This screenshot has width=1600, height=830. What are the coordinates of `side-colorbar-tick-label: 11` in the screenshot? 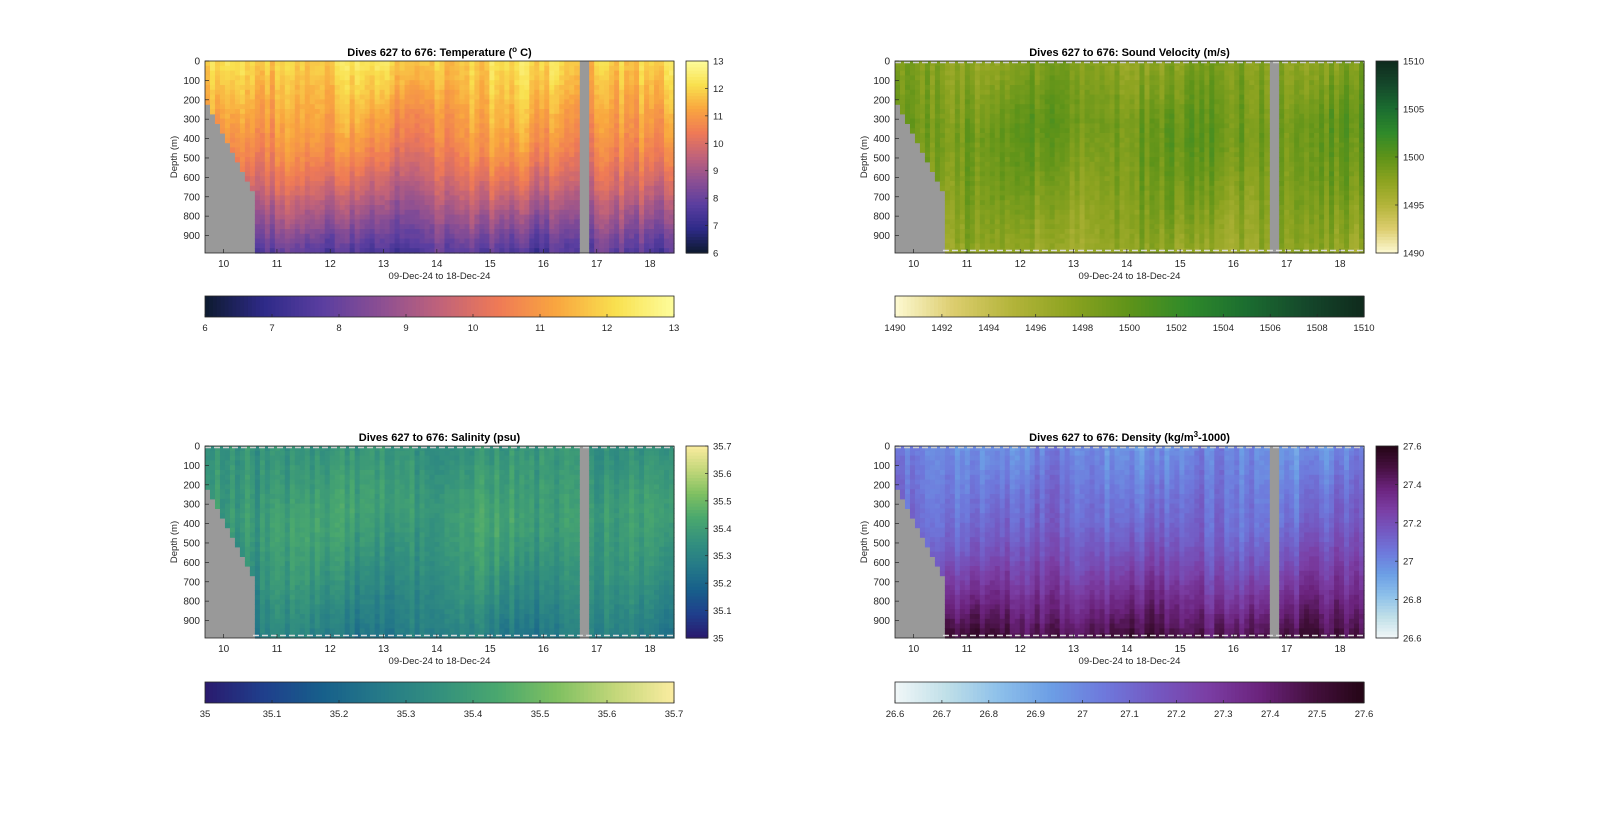 It's located at (718, 116).